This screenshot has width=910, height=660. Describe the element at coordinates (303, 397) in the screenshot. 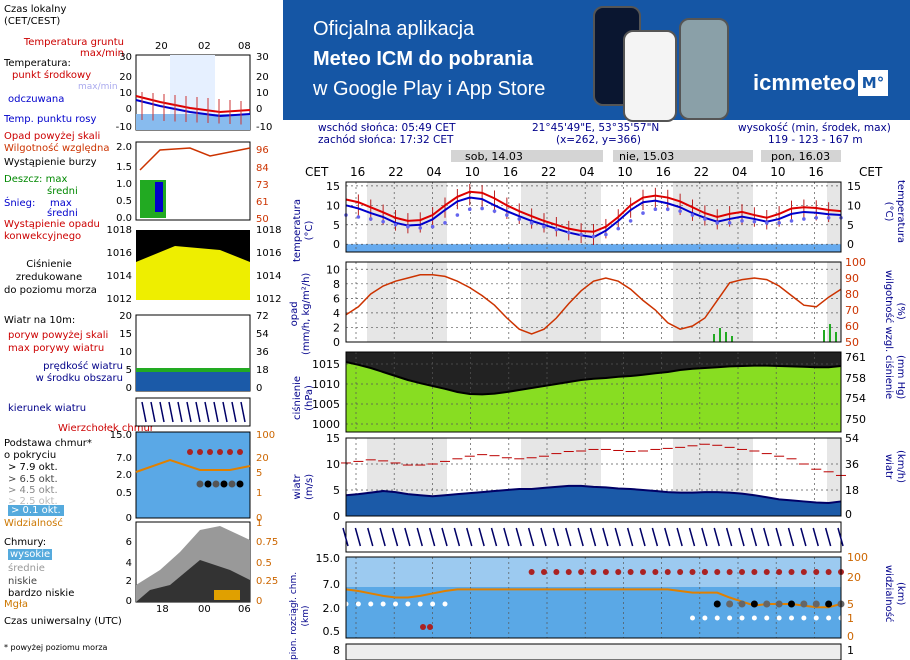

I see `label-pressure: ciśnienie (hPa)` at that location.